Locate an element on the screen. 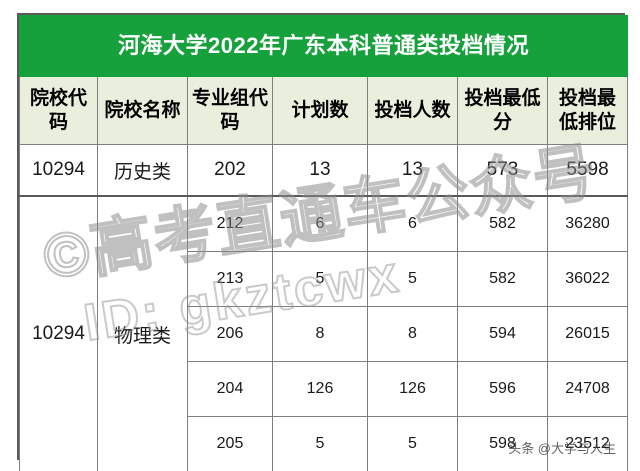  column-header-school-code: 院校代码 is located at coordinates (58, 110).